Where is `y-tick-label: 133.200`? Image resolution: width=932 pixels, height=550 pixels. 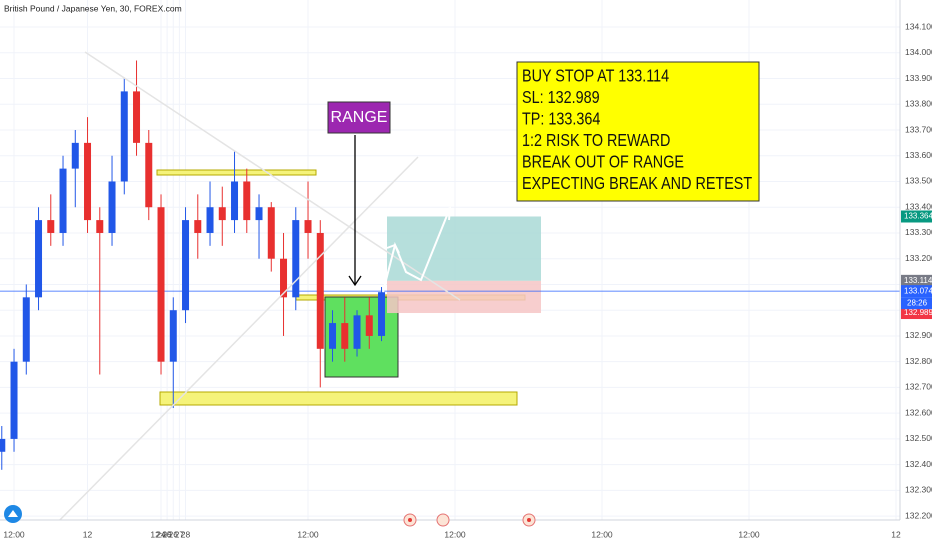
y-tick-label: 133.200 is located at coordinates (918, 258).